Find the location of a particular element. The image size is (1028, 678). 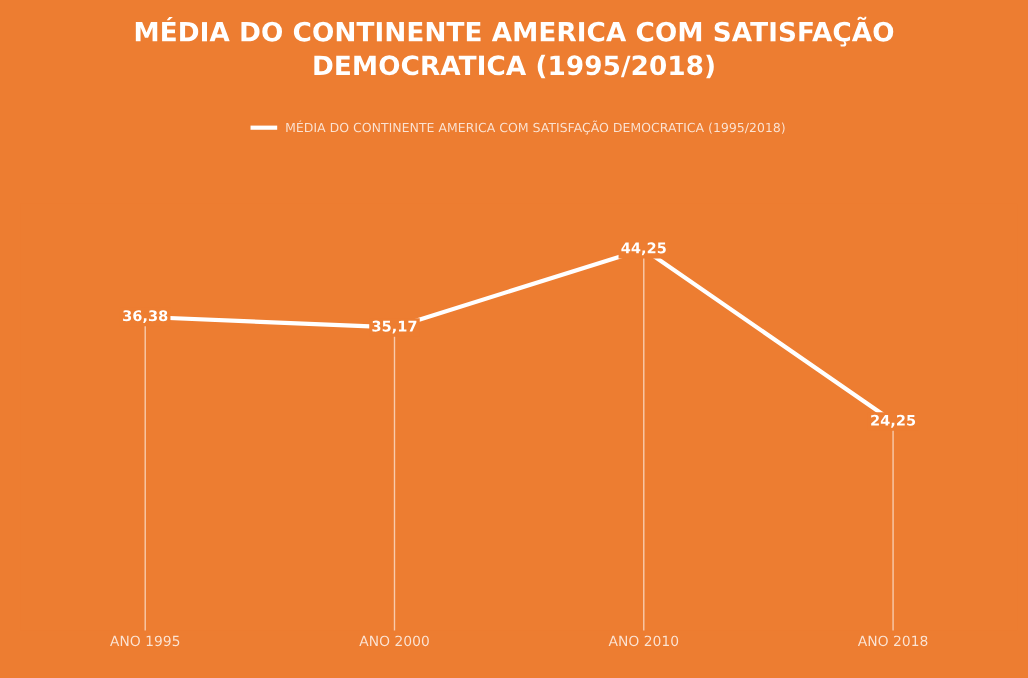

data-label: 44,25 is located at coordinates (643, 249).